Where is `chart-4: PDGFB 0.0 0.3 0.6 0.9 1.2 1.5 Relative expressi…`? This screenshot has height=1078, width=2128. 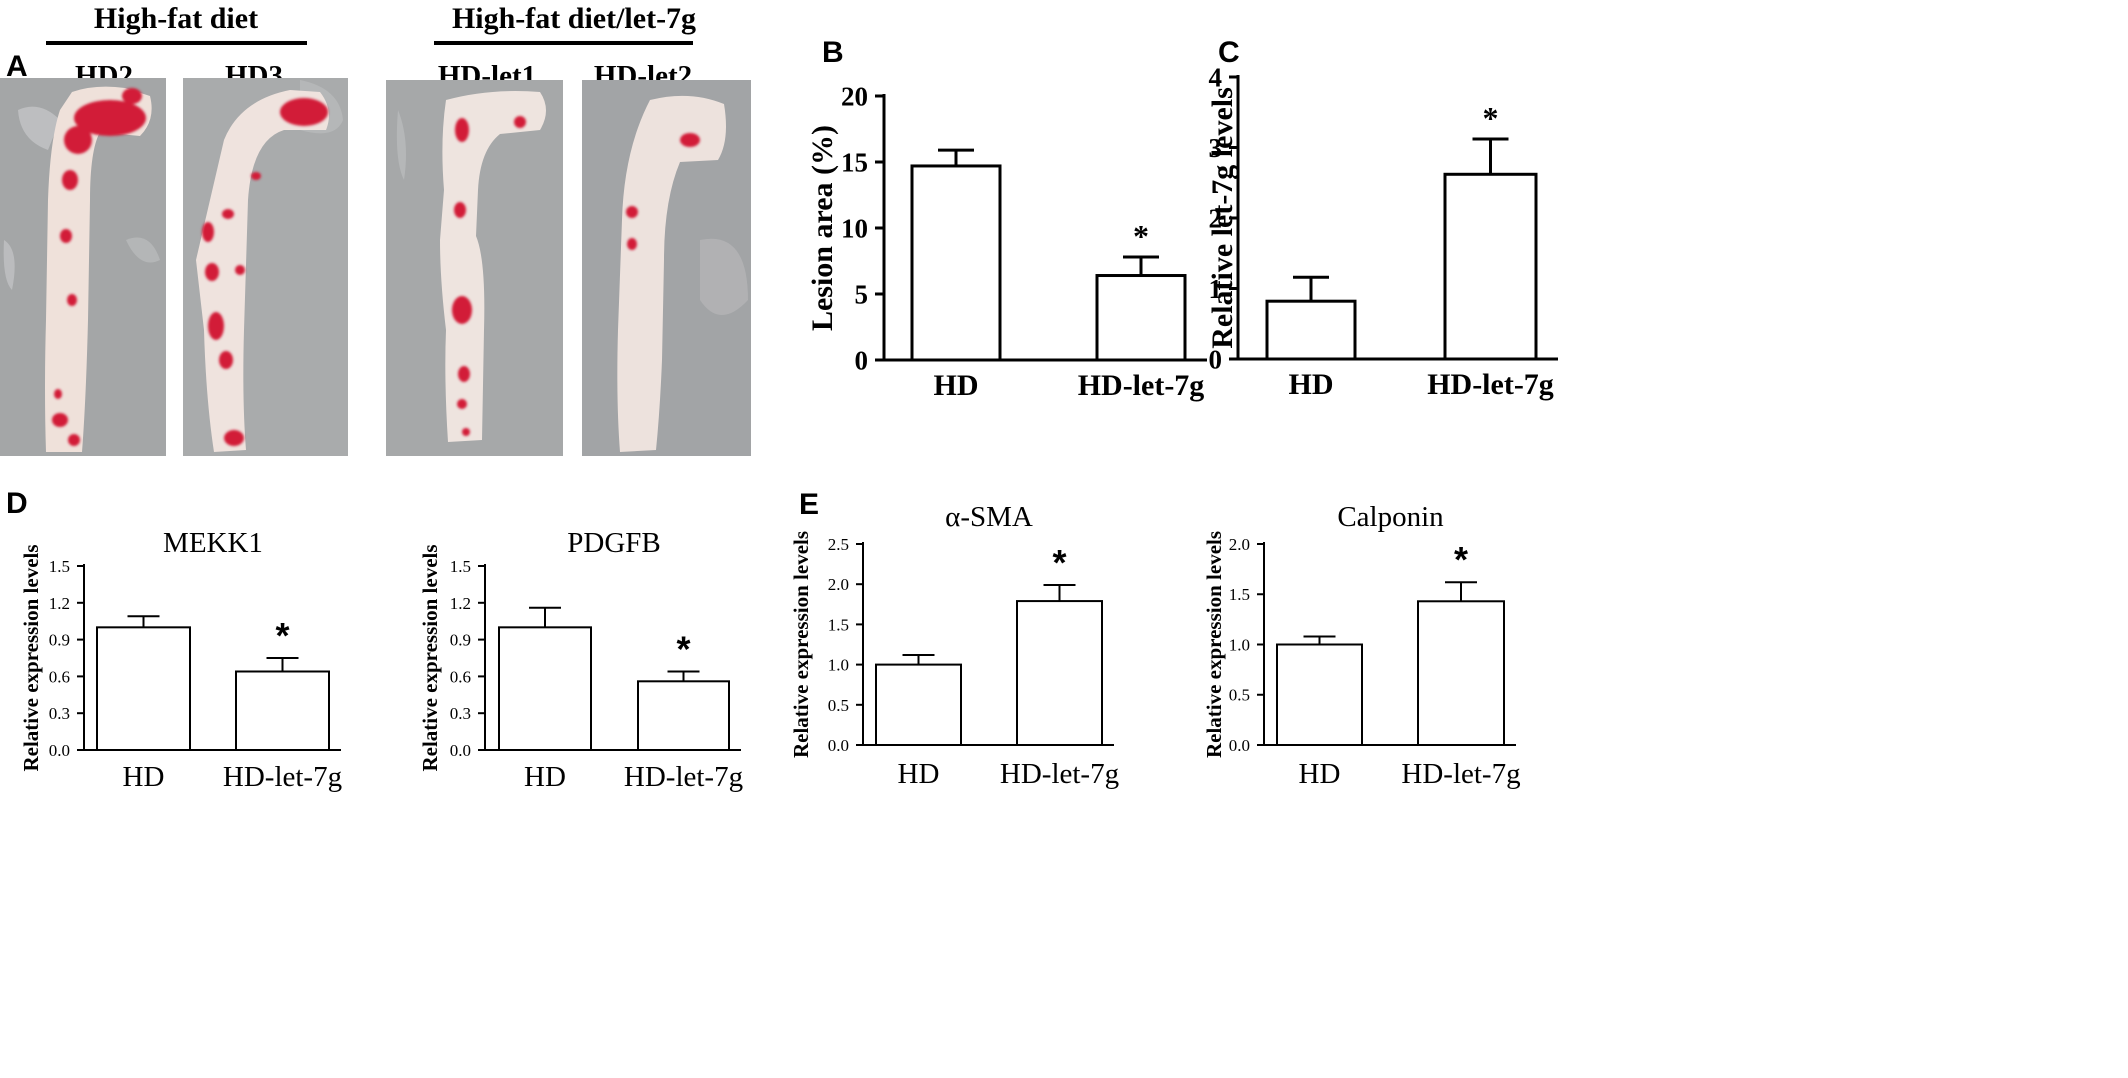
chart-4: PDGFB 0.0 0.3 0.6 0.9 1.2 1.5 Relative expressi… is located at coordinates (580, 660).